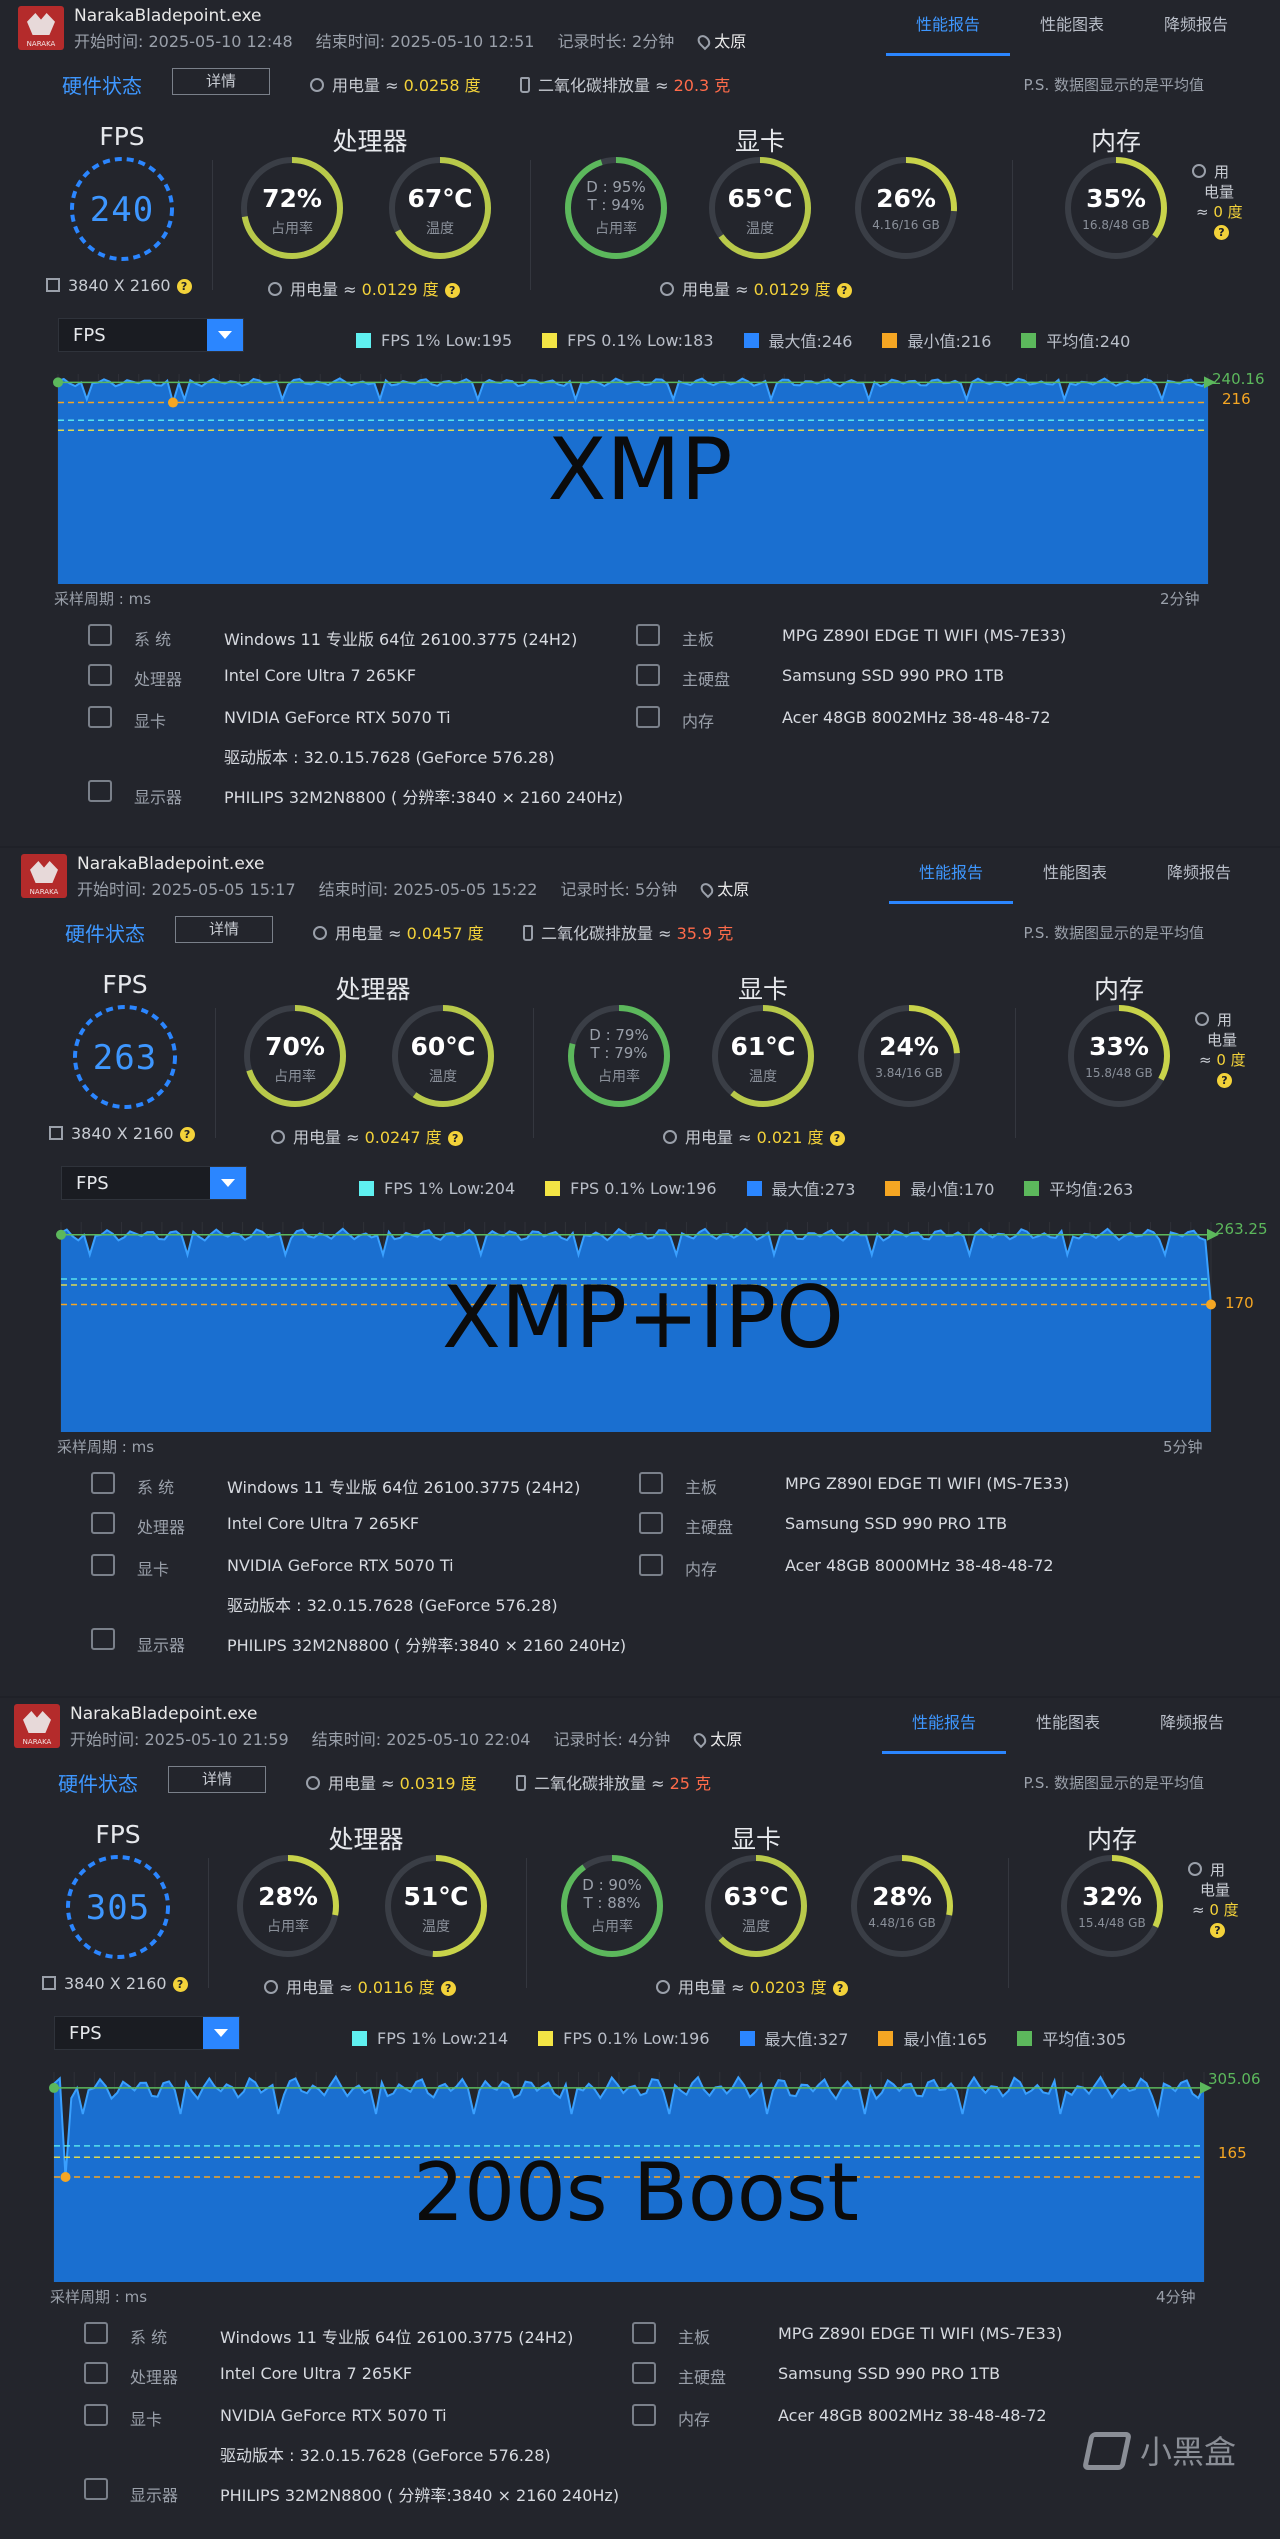 Image resolution: width=1280 pixels, height=2539 pixels. I want to click on legend-item: 最小值:170, so click(939, 1188).